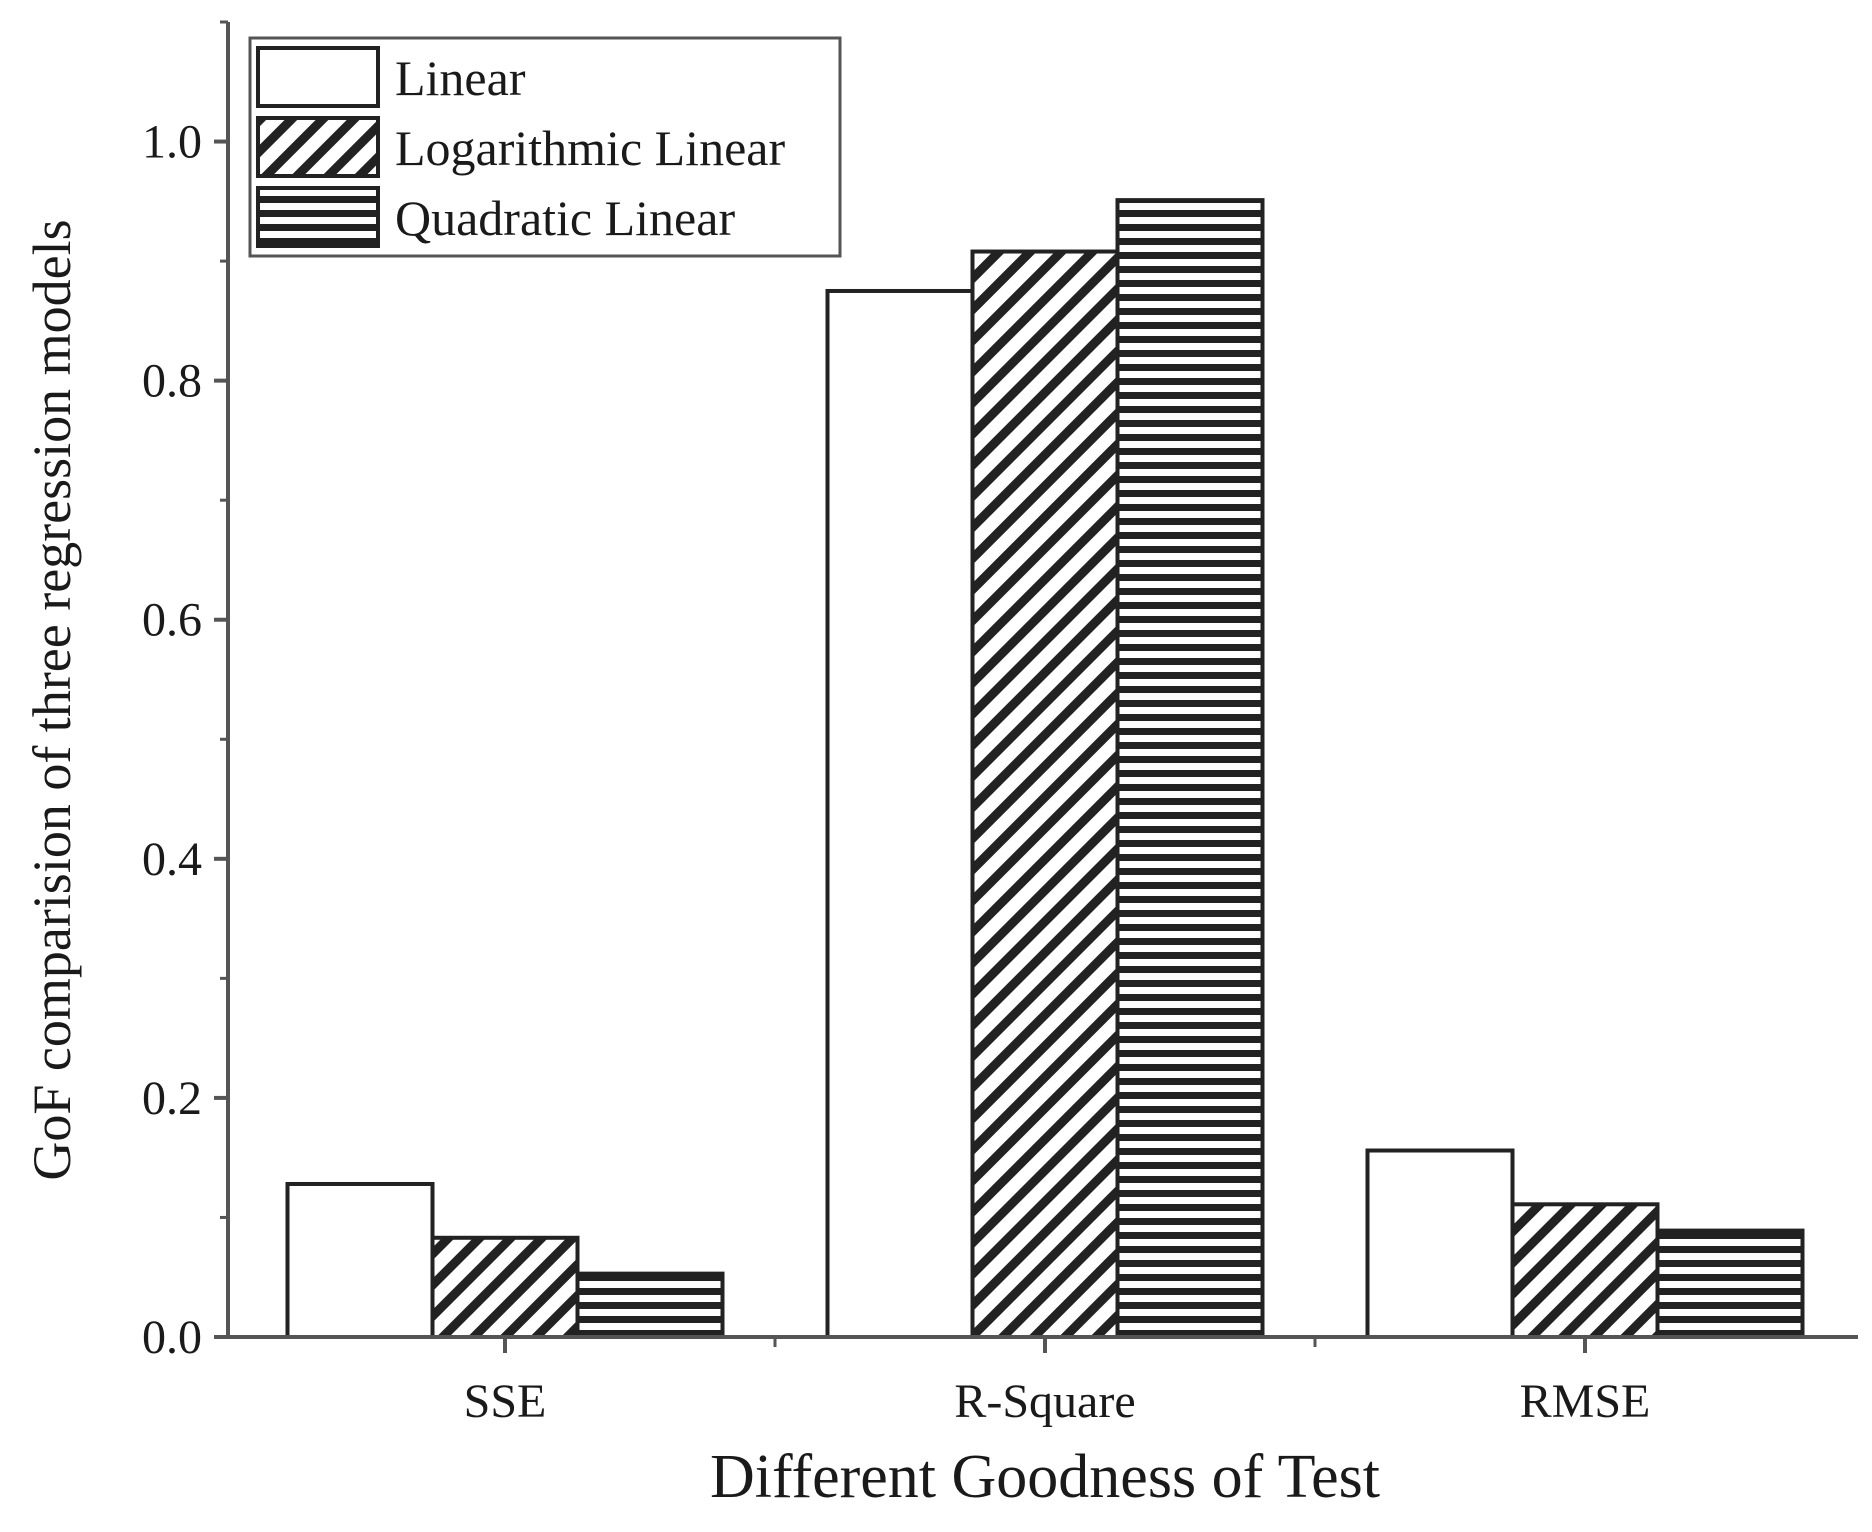 The width and height of the screenshot is (1872, 1532). I want to click on bar-logarithmic-linear-r-square, so click(1045, 794).